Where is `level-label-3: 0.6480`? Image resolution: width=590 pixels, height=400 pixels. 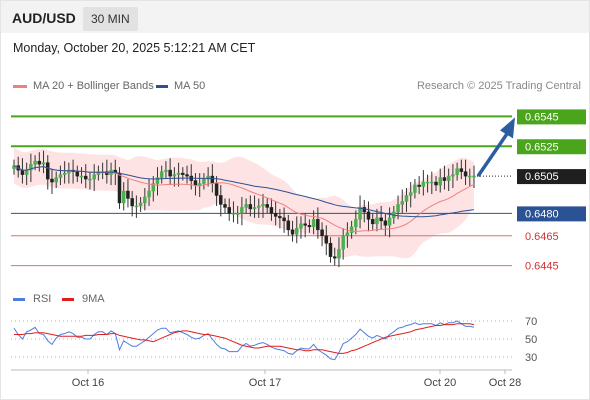
level-label-3: 0.6480 is located at coordinates (542, 214).